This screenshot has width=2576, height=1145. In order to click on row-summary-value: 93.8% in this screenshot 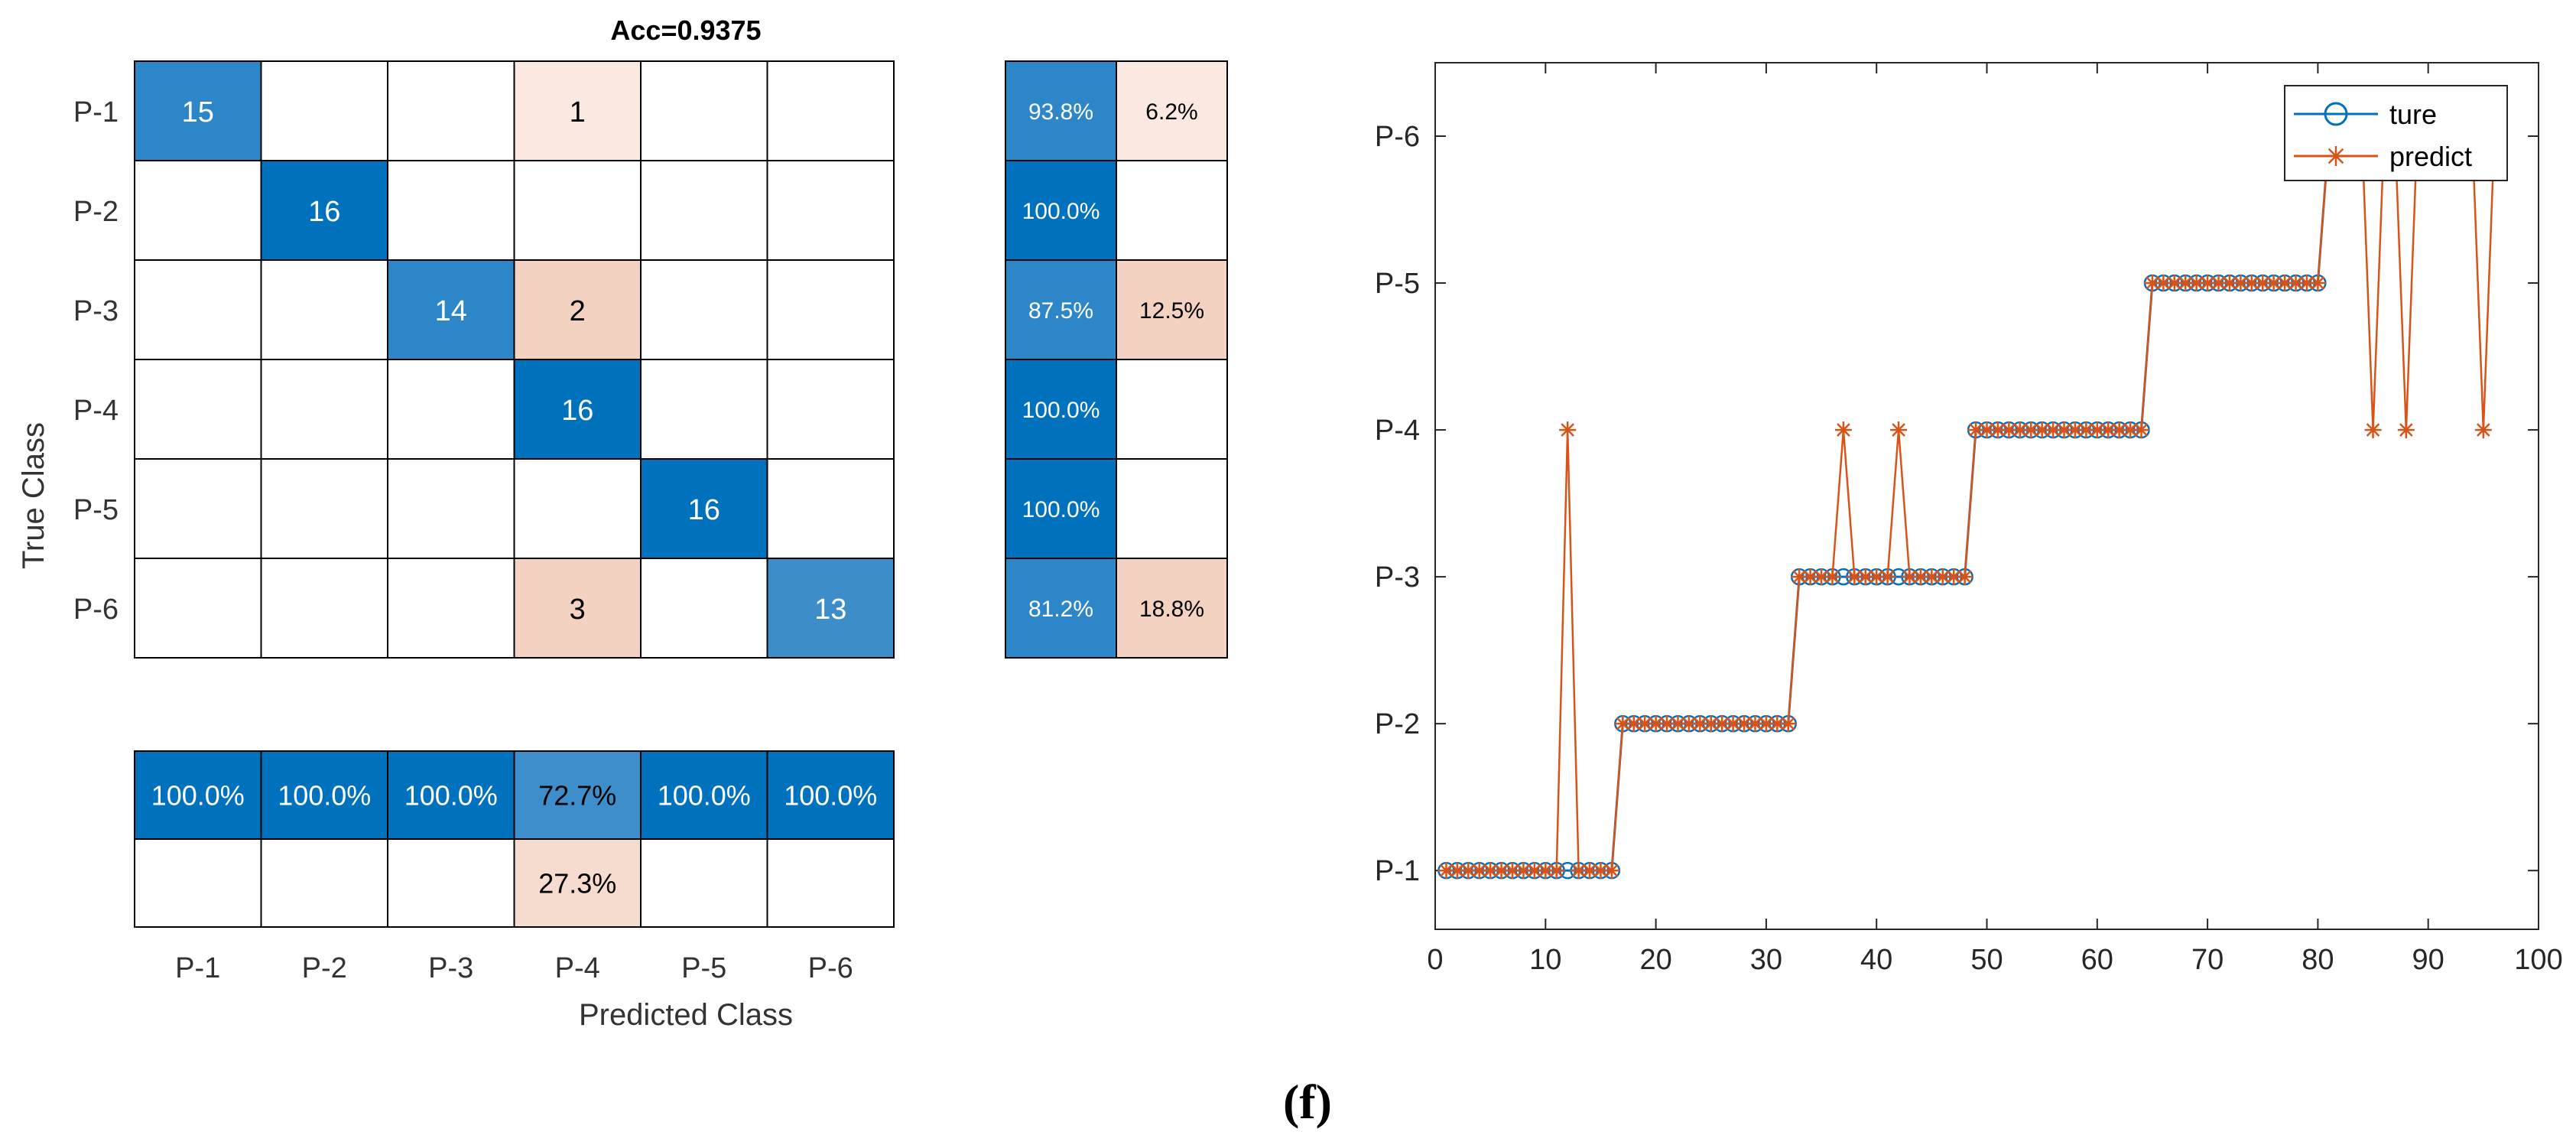, I will do `click(1061, 112)`.